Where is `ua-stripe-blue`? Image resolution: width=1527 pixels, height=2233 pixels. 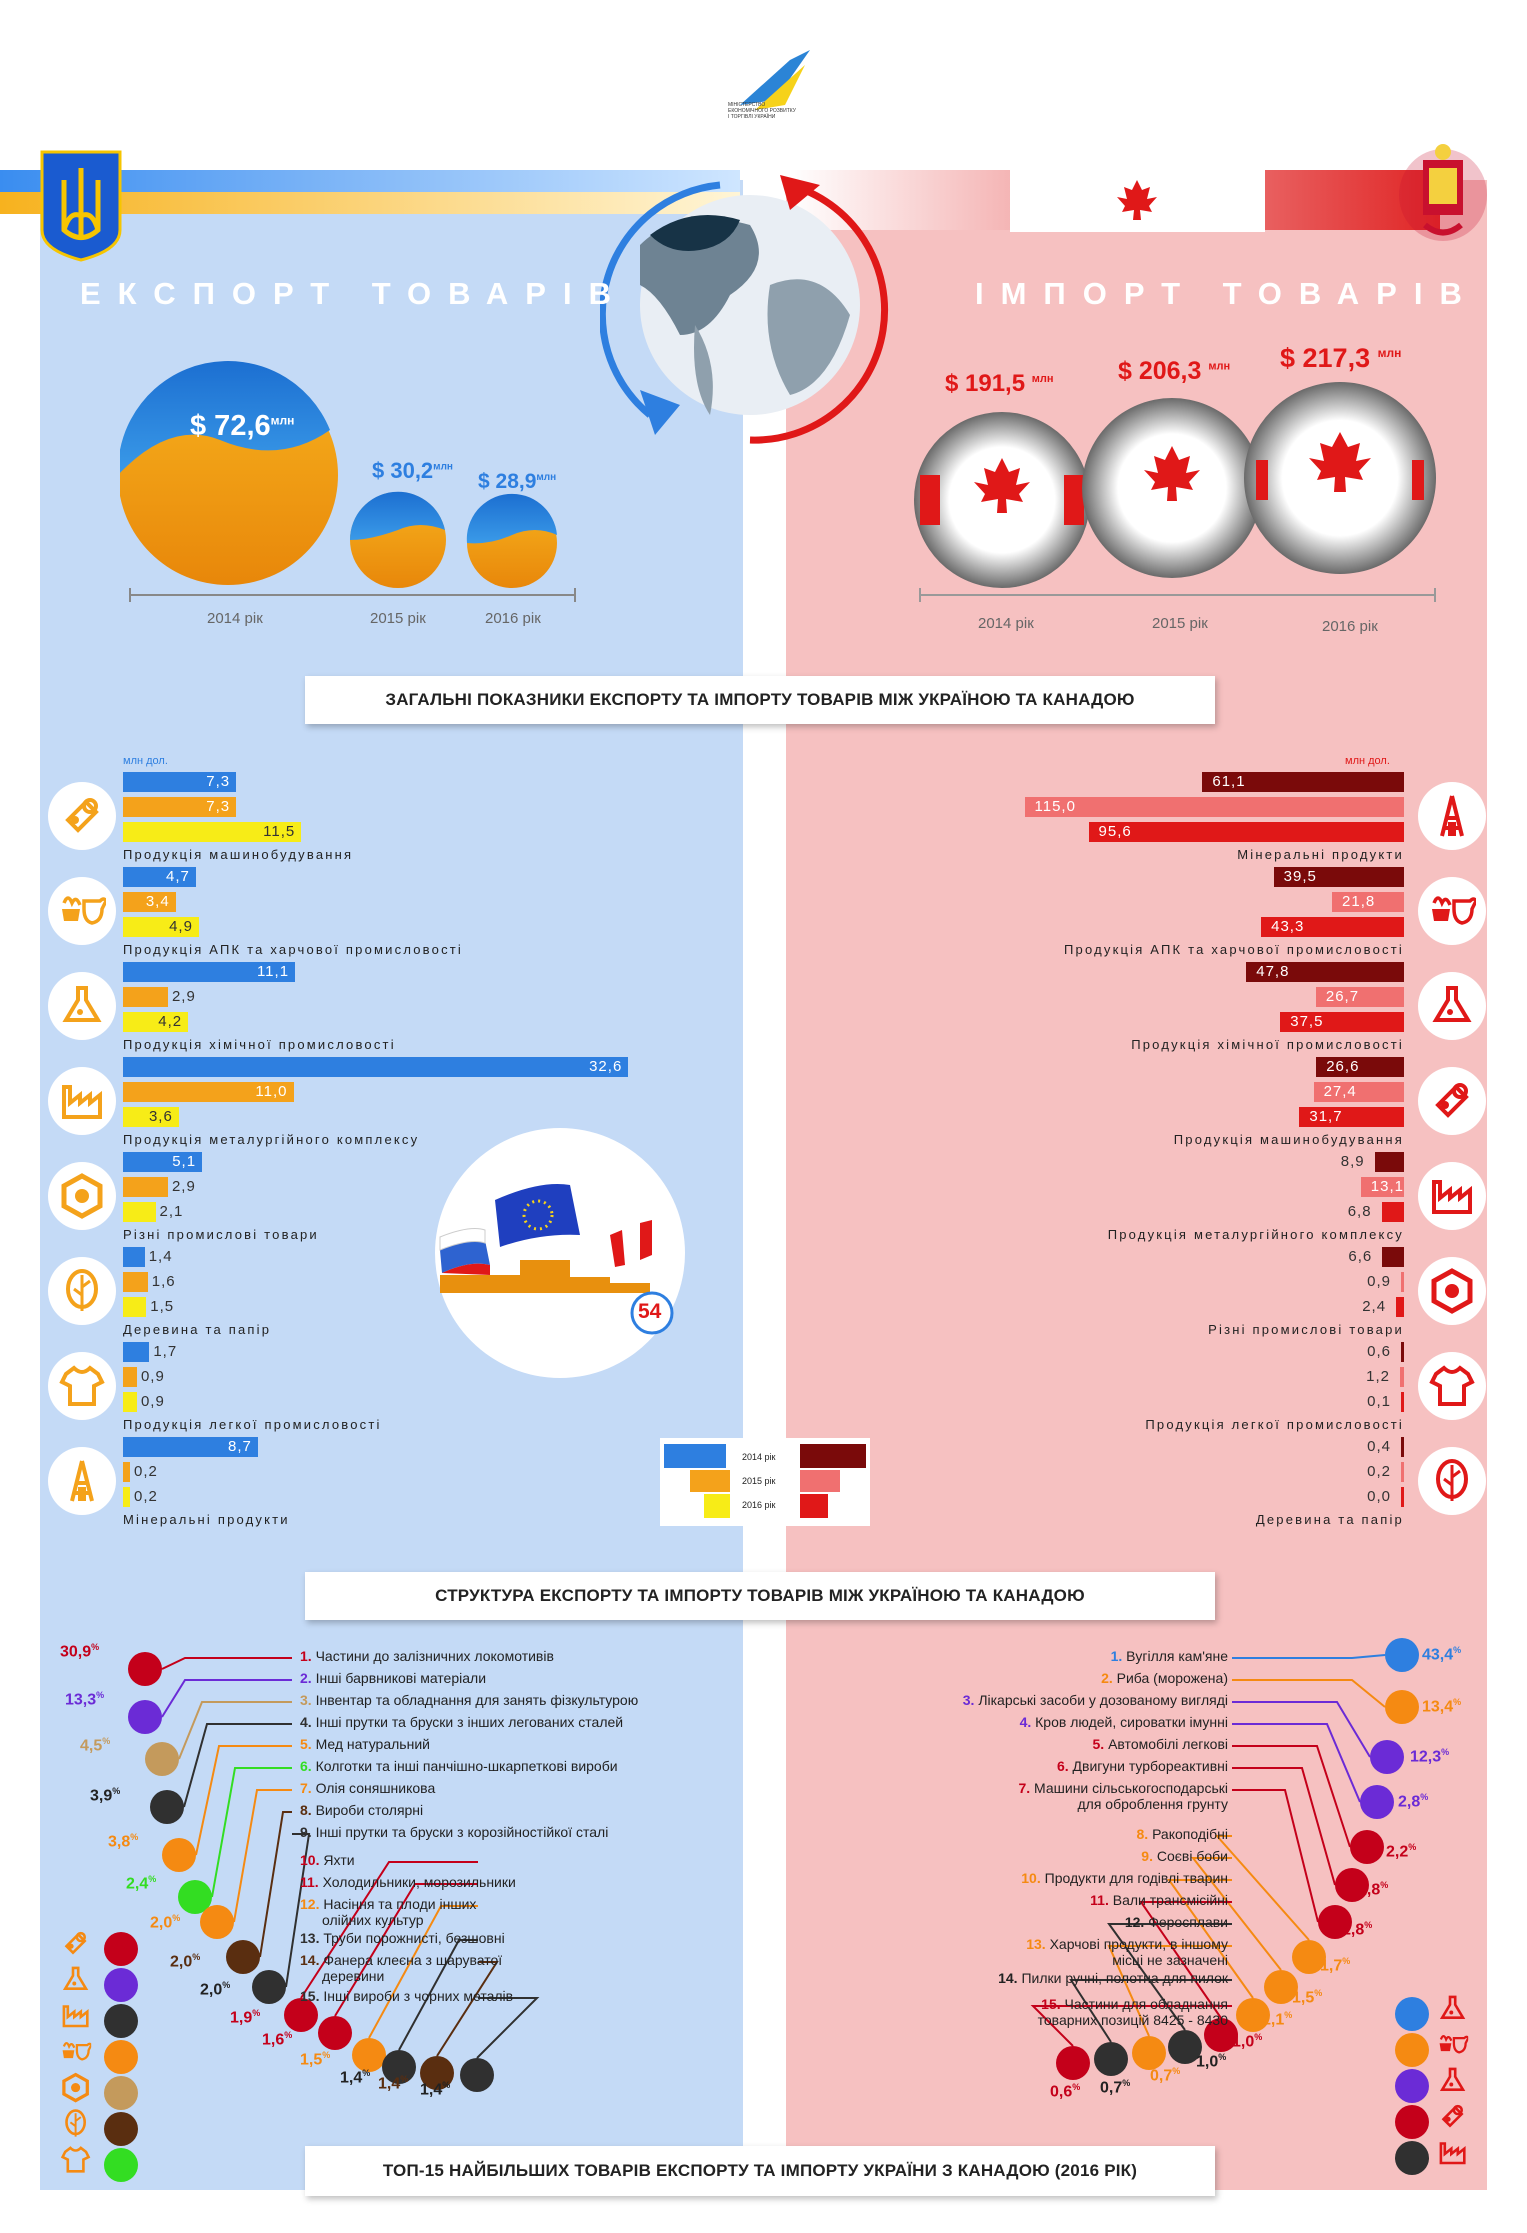
ua-stripe-blue is located at coordinates (370, 181).